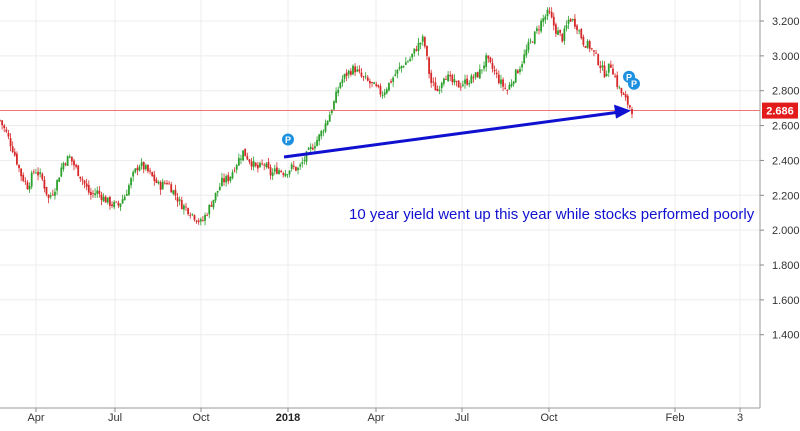 The image size is (800, 431). Describe the element at coordinates (780, 112) in the screenshot. I see `last-price-label: 2.686` at that location.